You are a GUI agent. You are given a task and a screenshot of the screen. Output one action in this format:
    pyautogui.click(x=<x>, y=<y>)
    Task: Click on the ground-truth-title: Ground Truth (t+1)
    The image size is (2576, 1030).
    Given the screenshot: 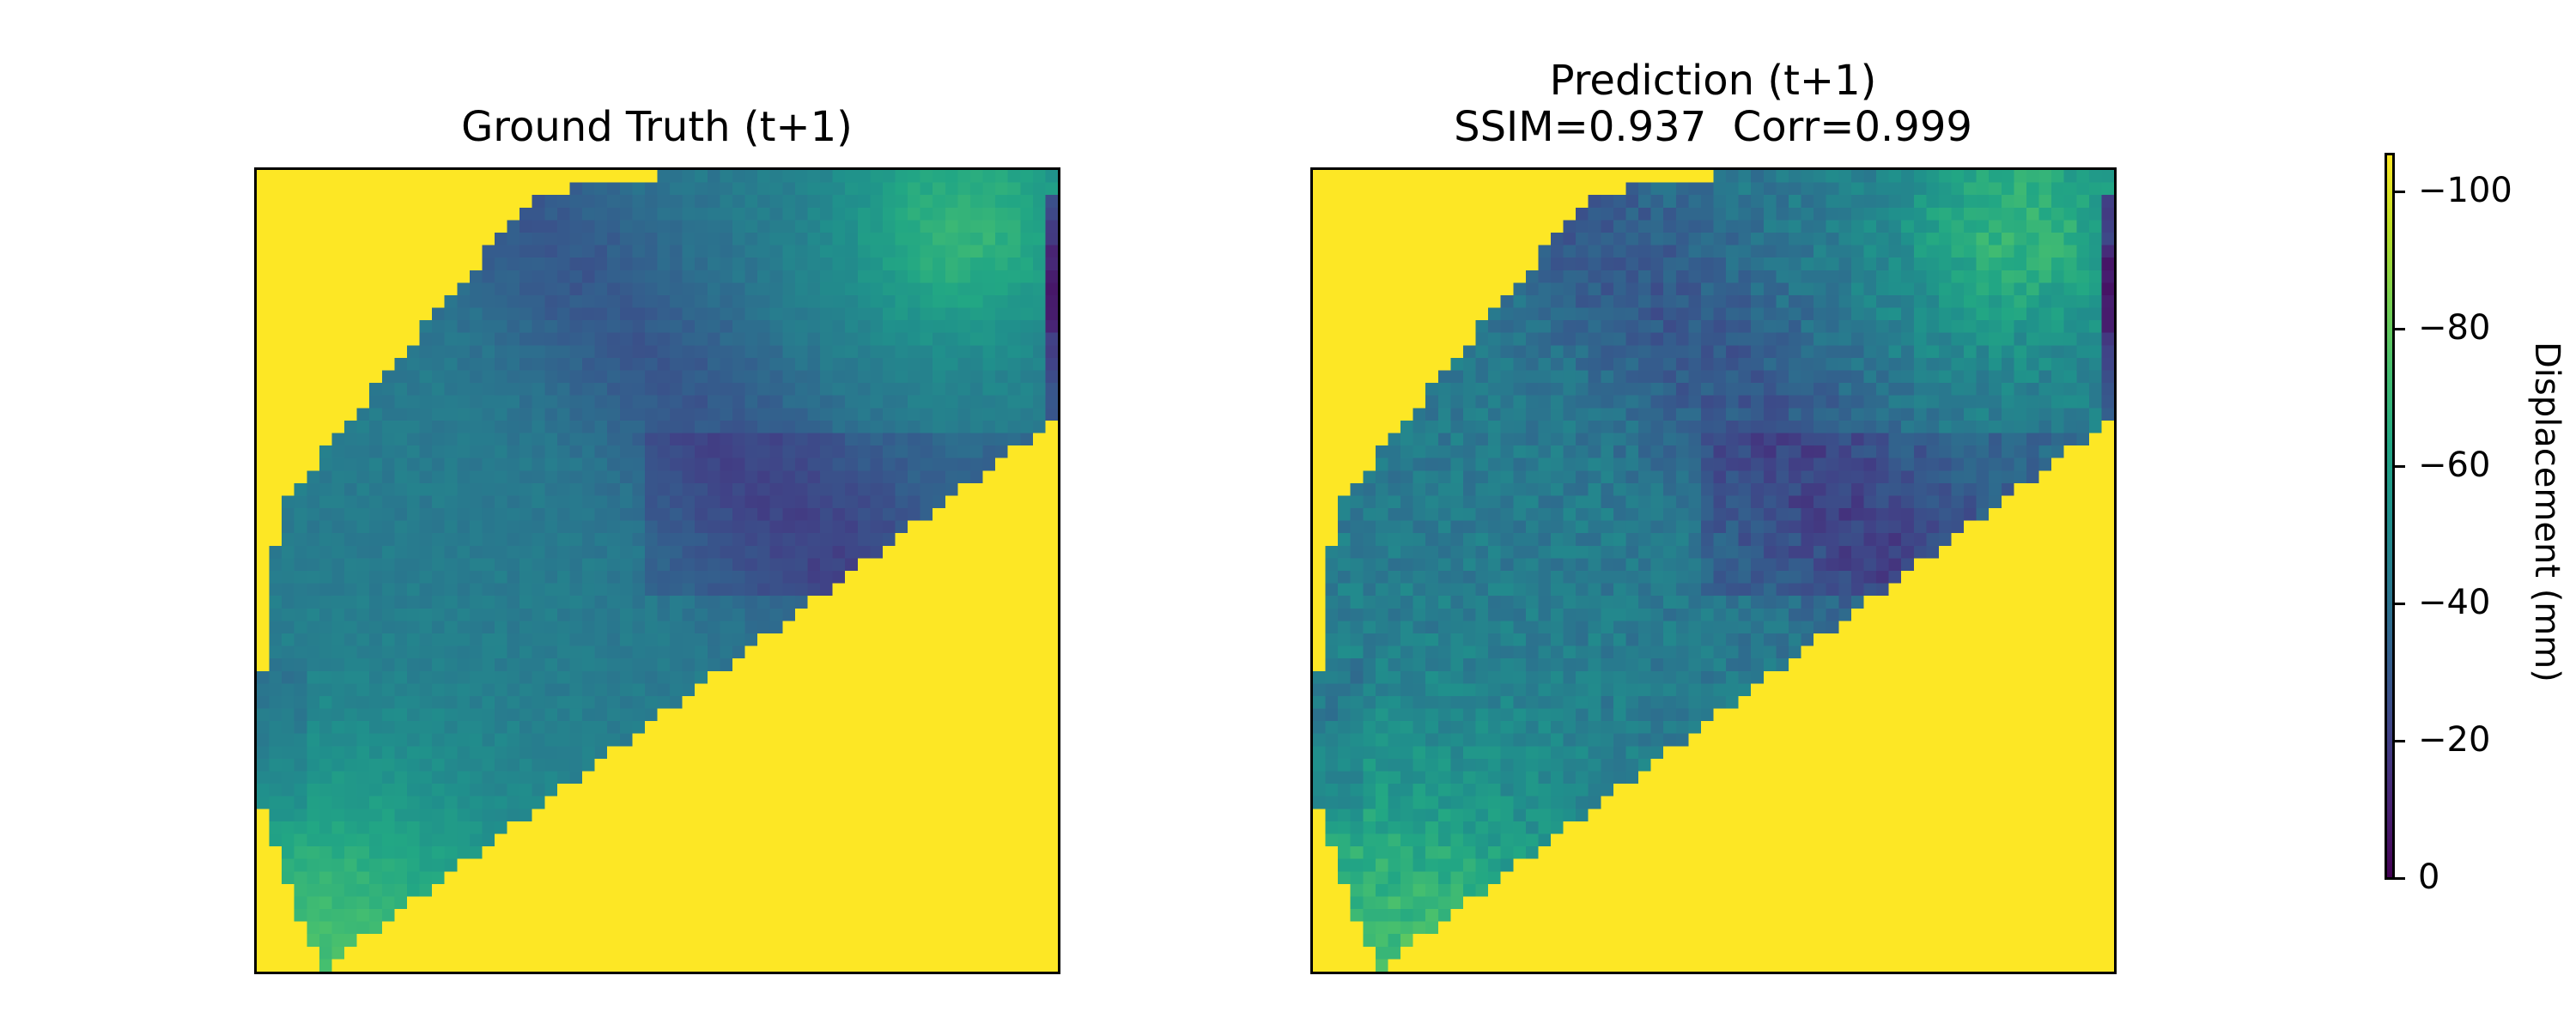 What is the action you would take?
    pyautogui.click(x=657, y=127)
    